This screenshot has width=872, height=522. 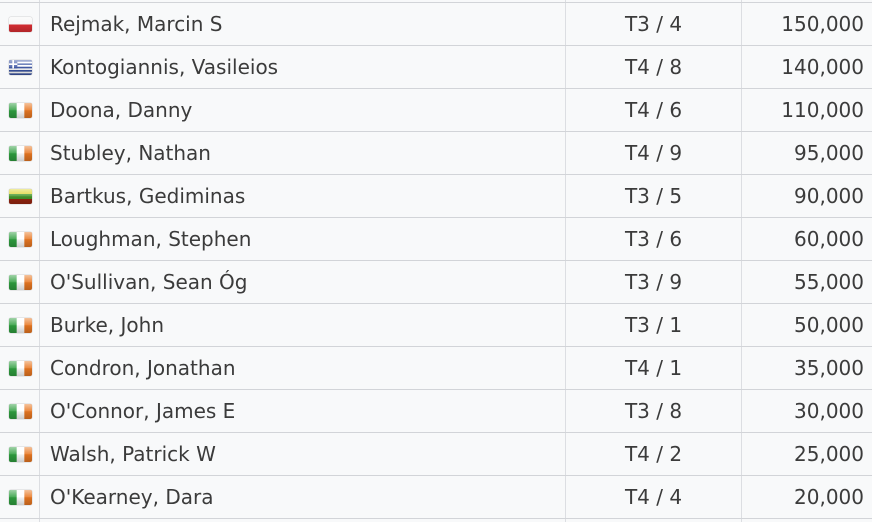 I want to click on table-row: Stubley, Nathan T4 / 9 95,000, so click(x=436, y=153).